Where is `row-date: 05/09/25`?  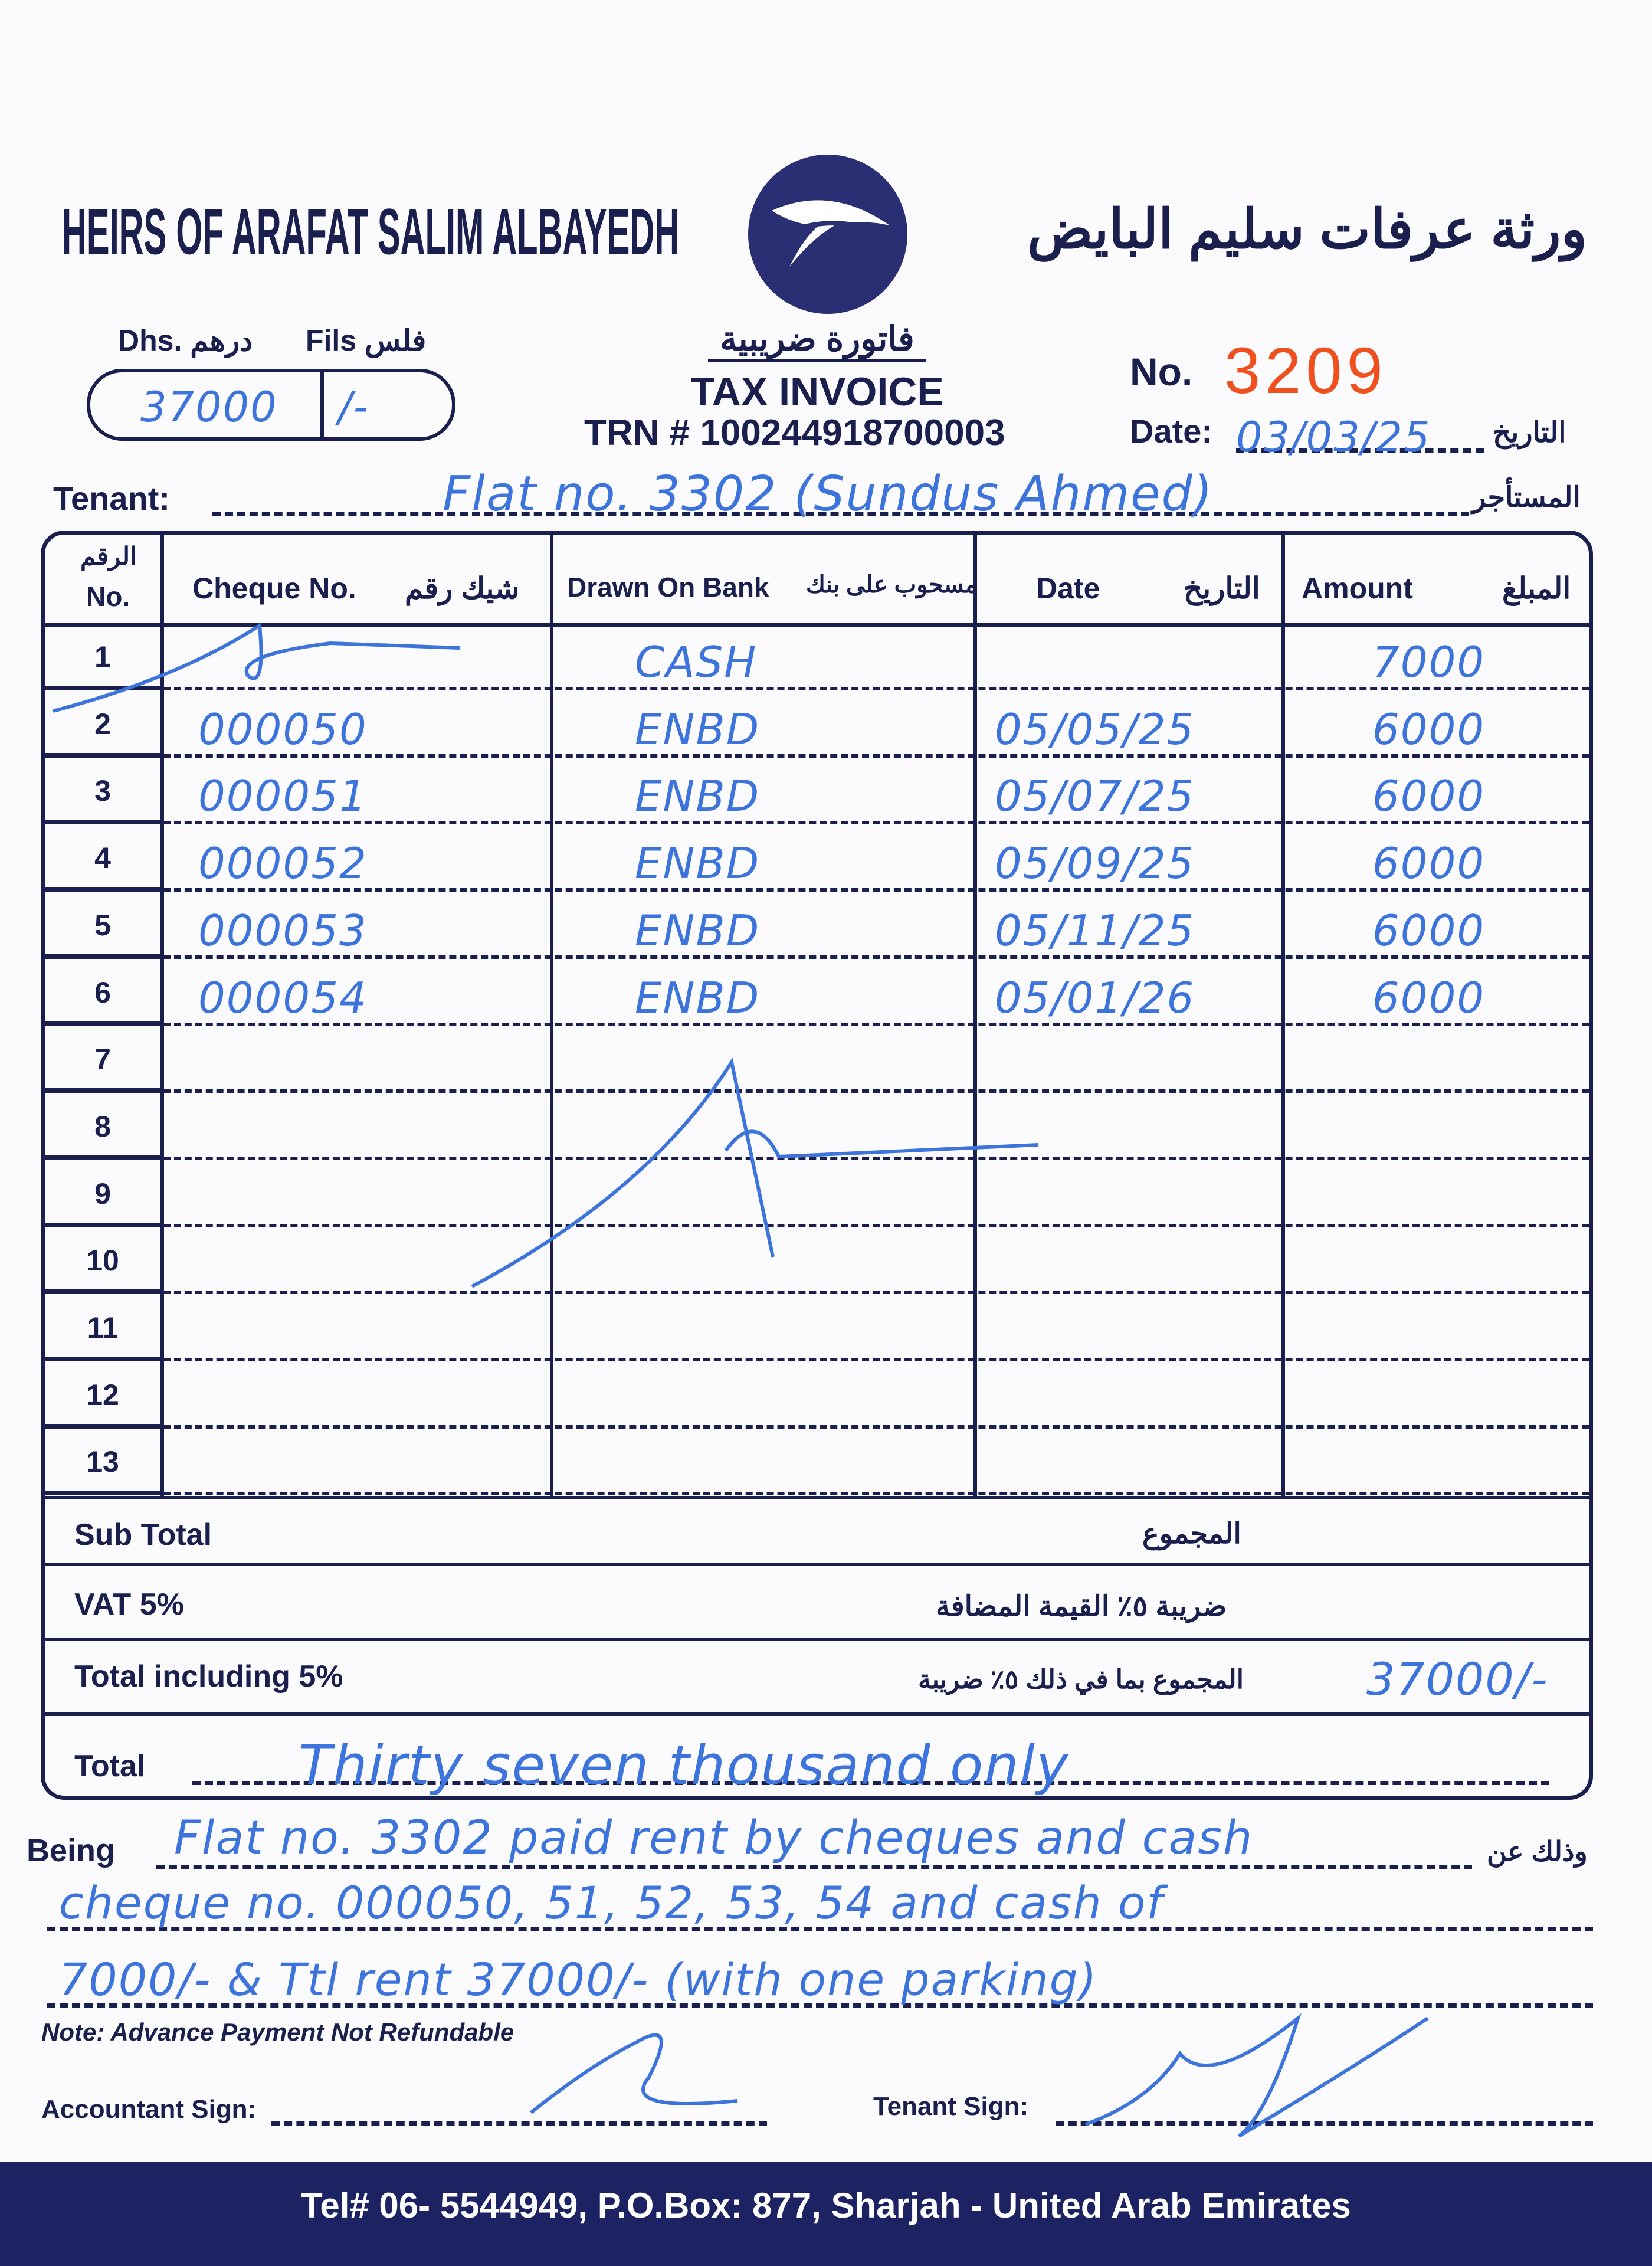 row-date: 05/09/25 is located at coordinates (1095, 864).